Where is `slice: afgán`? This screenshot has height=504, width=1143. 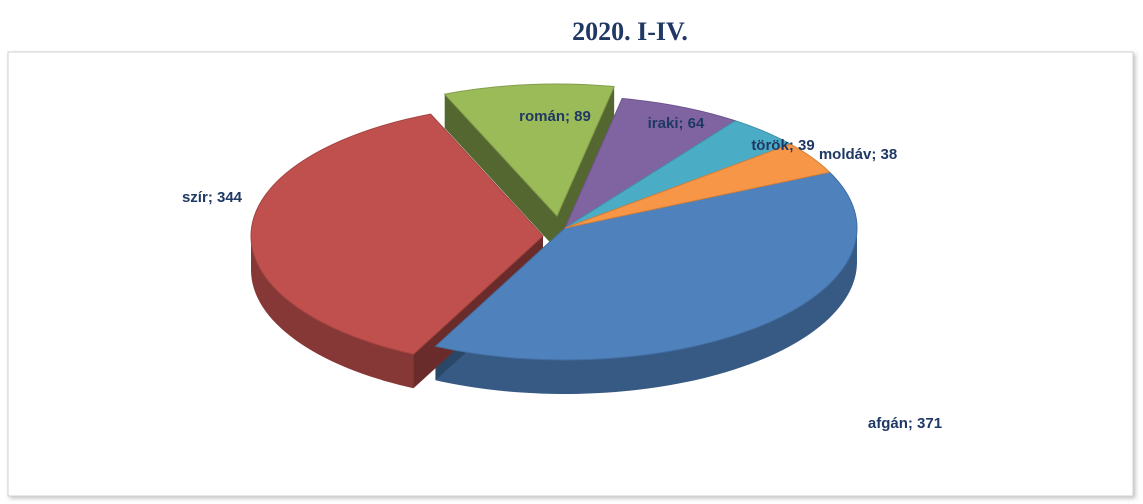 slice: afgán is located at coordinates (646, 266).